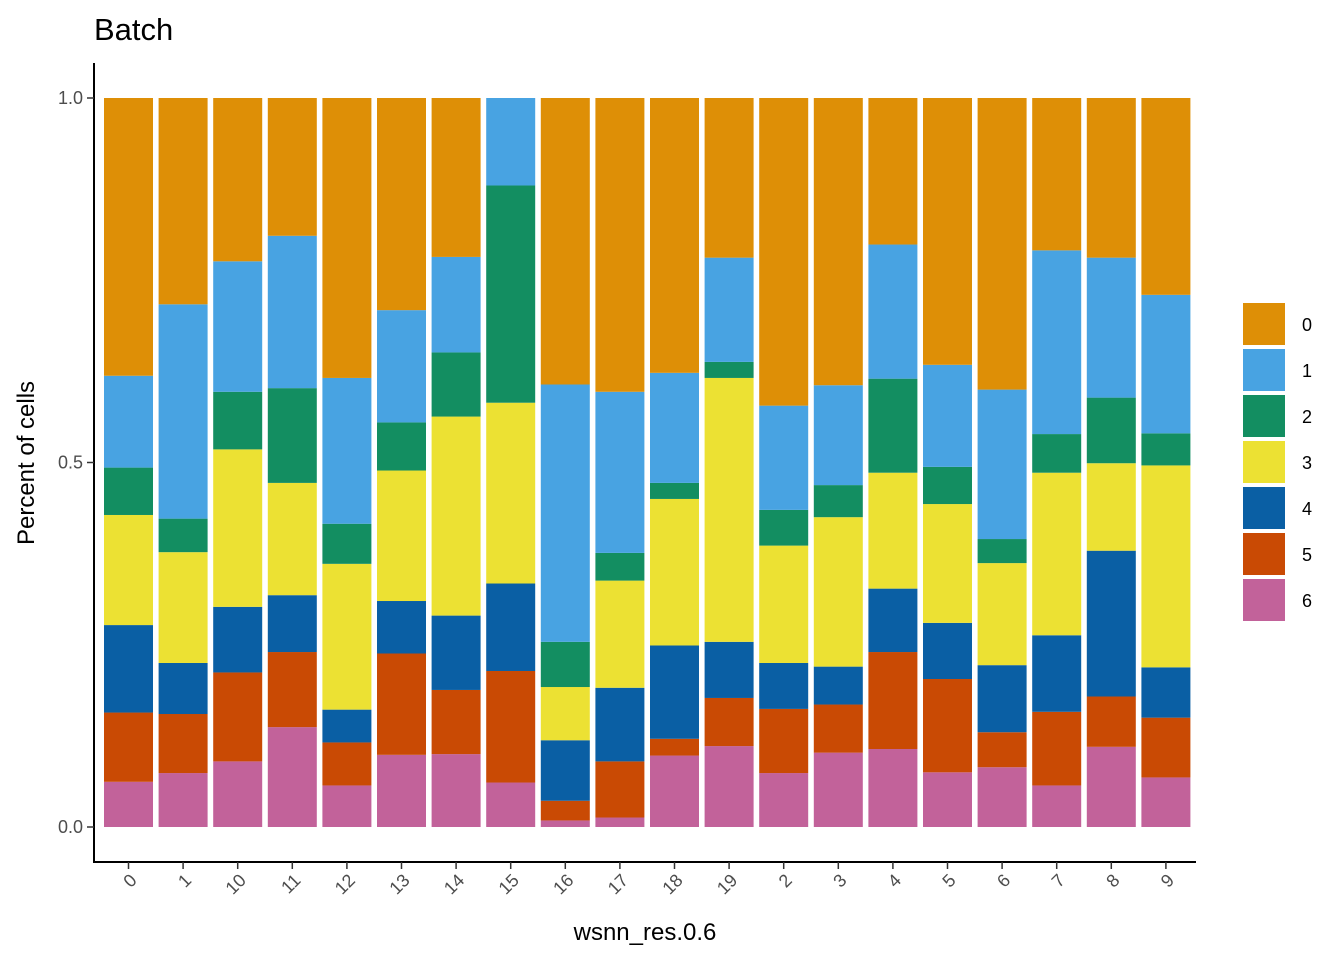  What do you see at coordinates (894, 880) in the screenshot?
I see `x-tick-label: 4` at bounding box center [894, 880].